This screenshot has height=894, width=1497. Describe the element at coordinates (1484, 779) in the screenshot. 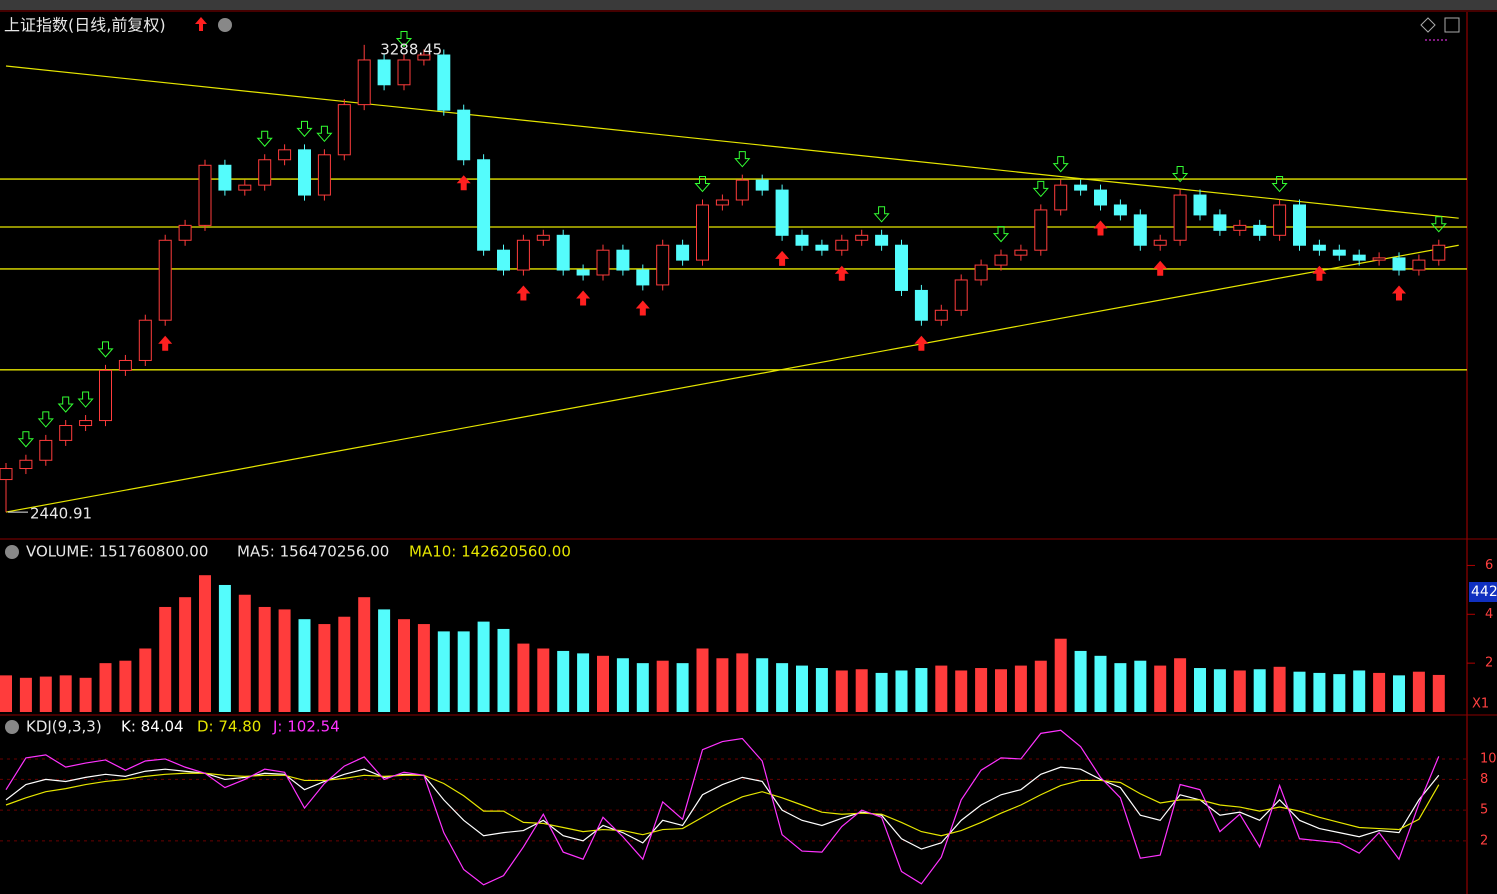

I see `y-tick-label: 8` at that location.